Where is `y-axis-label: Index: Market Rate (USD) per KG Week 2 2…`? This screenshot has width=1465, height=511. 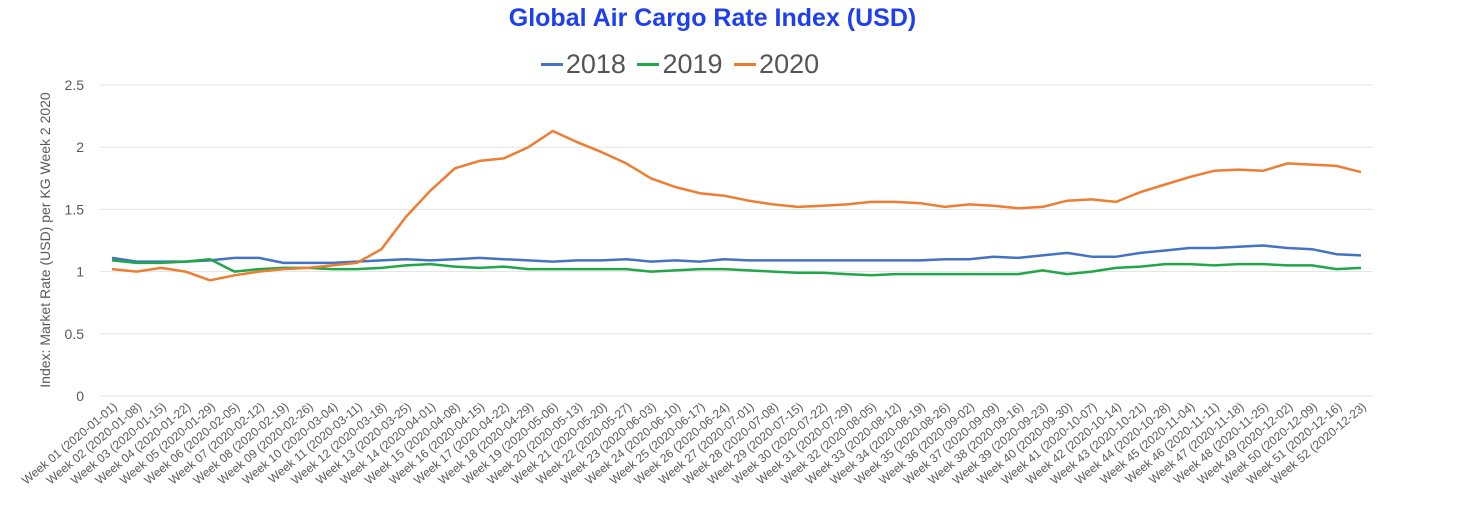 y-axis-label: Index: Market Rate (USD) per KG Week 2 2… is located at coordinates (45, 240).